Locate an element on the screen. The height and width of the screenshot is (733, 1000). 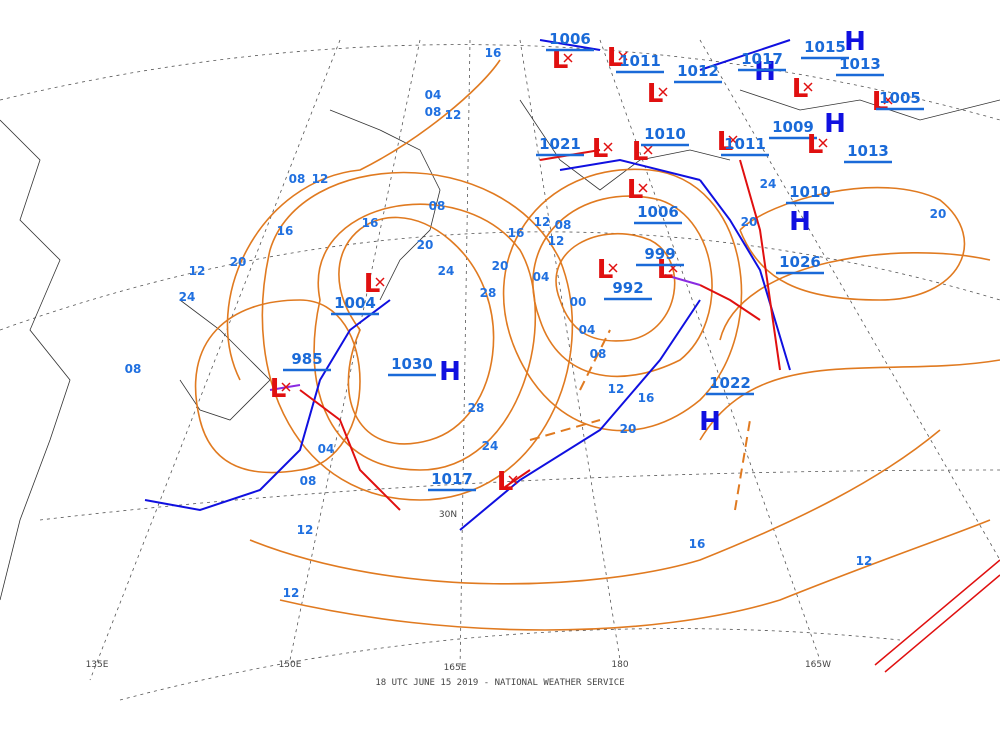
longitude-label: 165E is located at coordinates (455, 668).